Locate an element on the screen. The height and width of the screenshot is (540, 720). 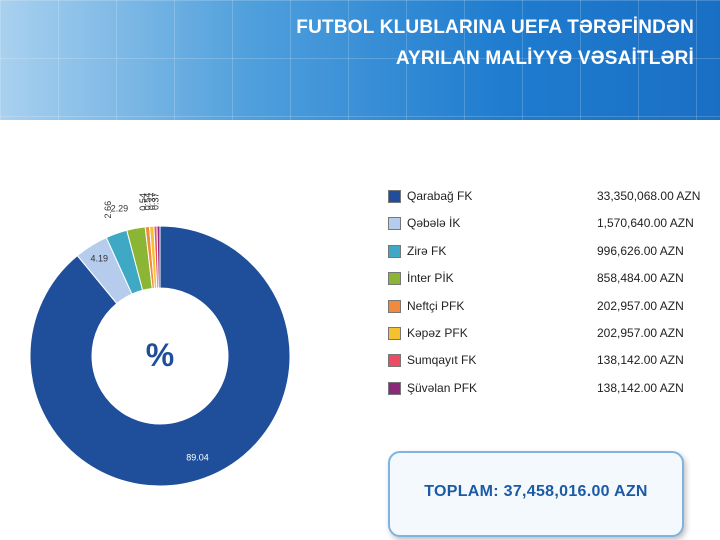
slice-label-6: 0.54 is located at coordinates (148, 202).